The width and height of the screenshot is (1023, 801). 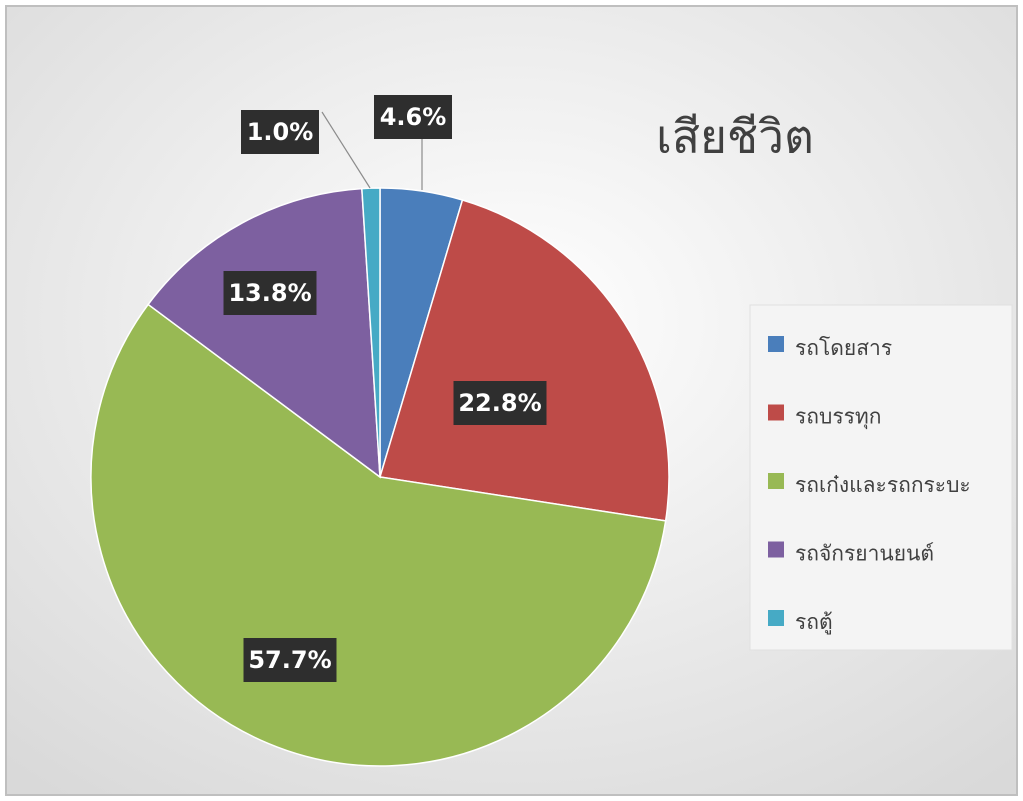 I want to click on legend-label: รถเก๋งและรถกระบะ, so click(x=883, y=485).